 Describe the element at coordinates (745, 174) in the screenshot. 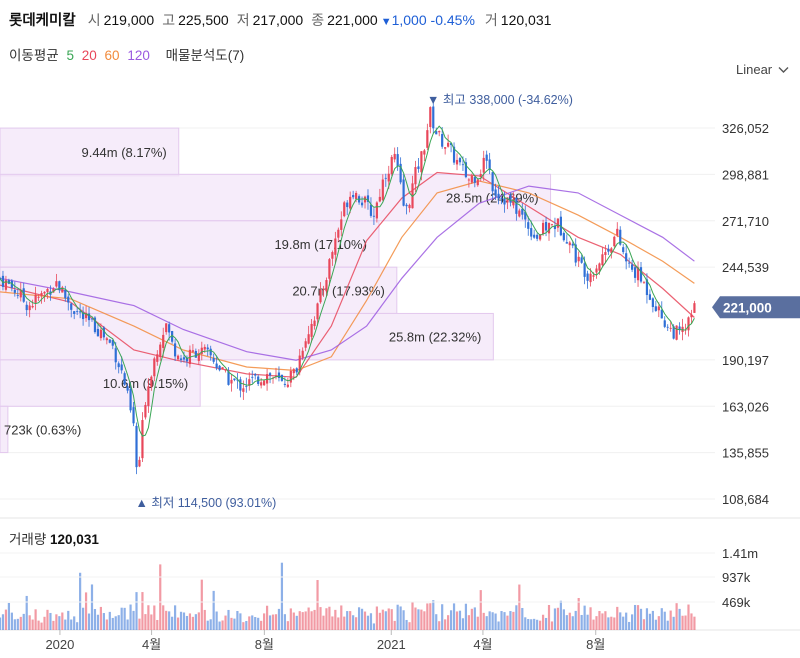

I see `y-tick-label: 298,881` at that location.